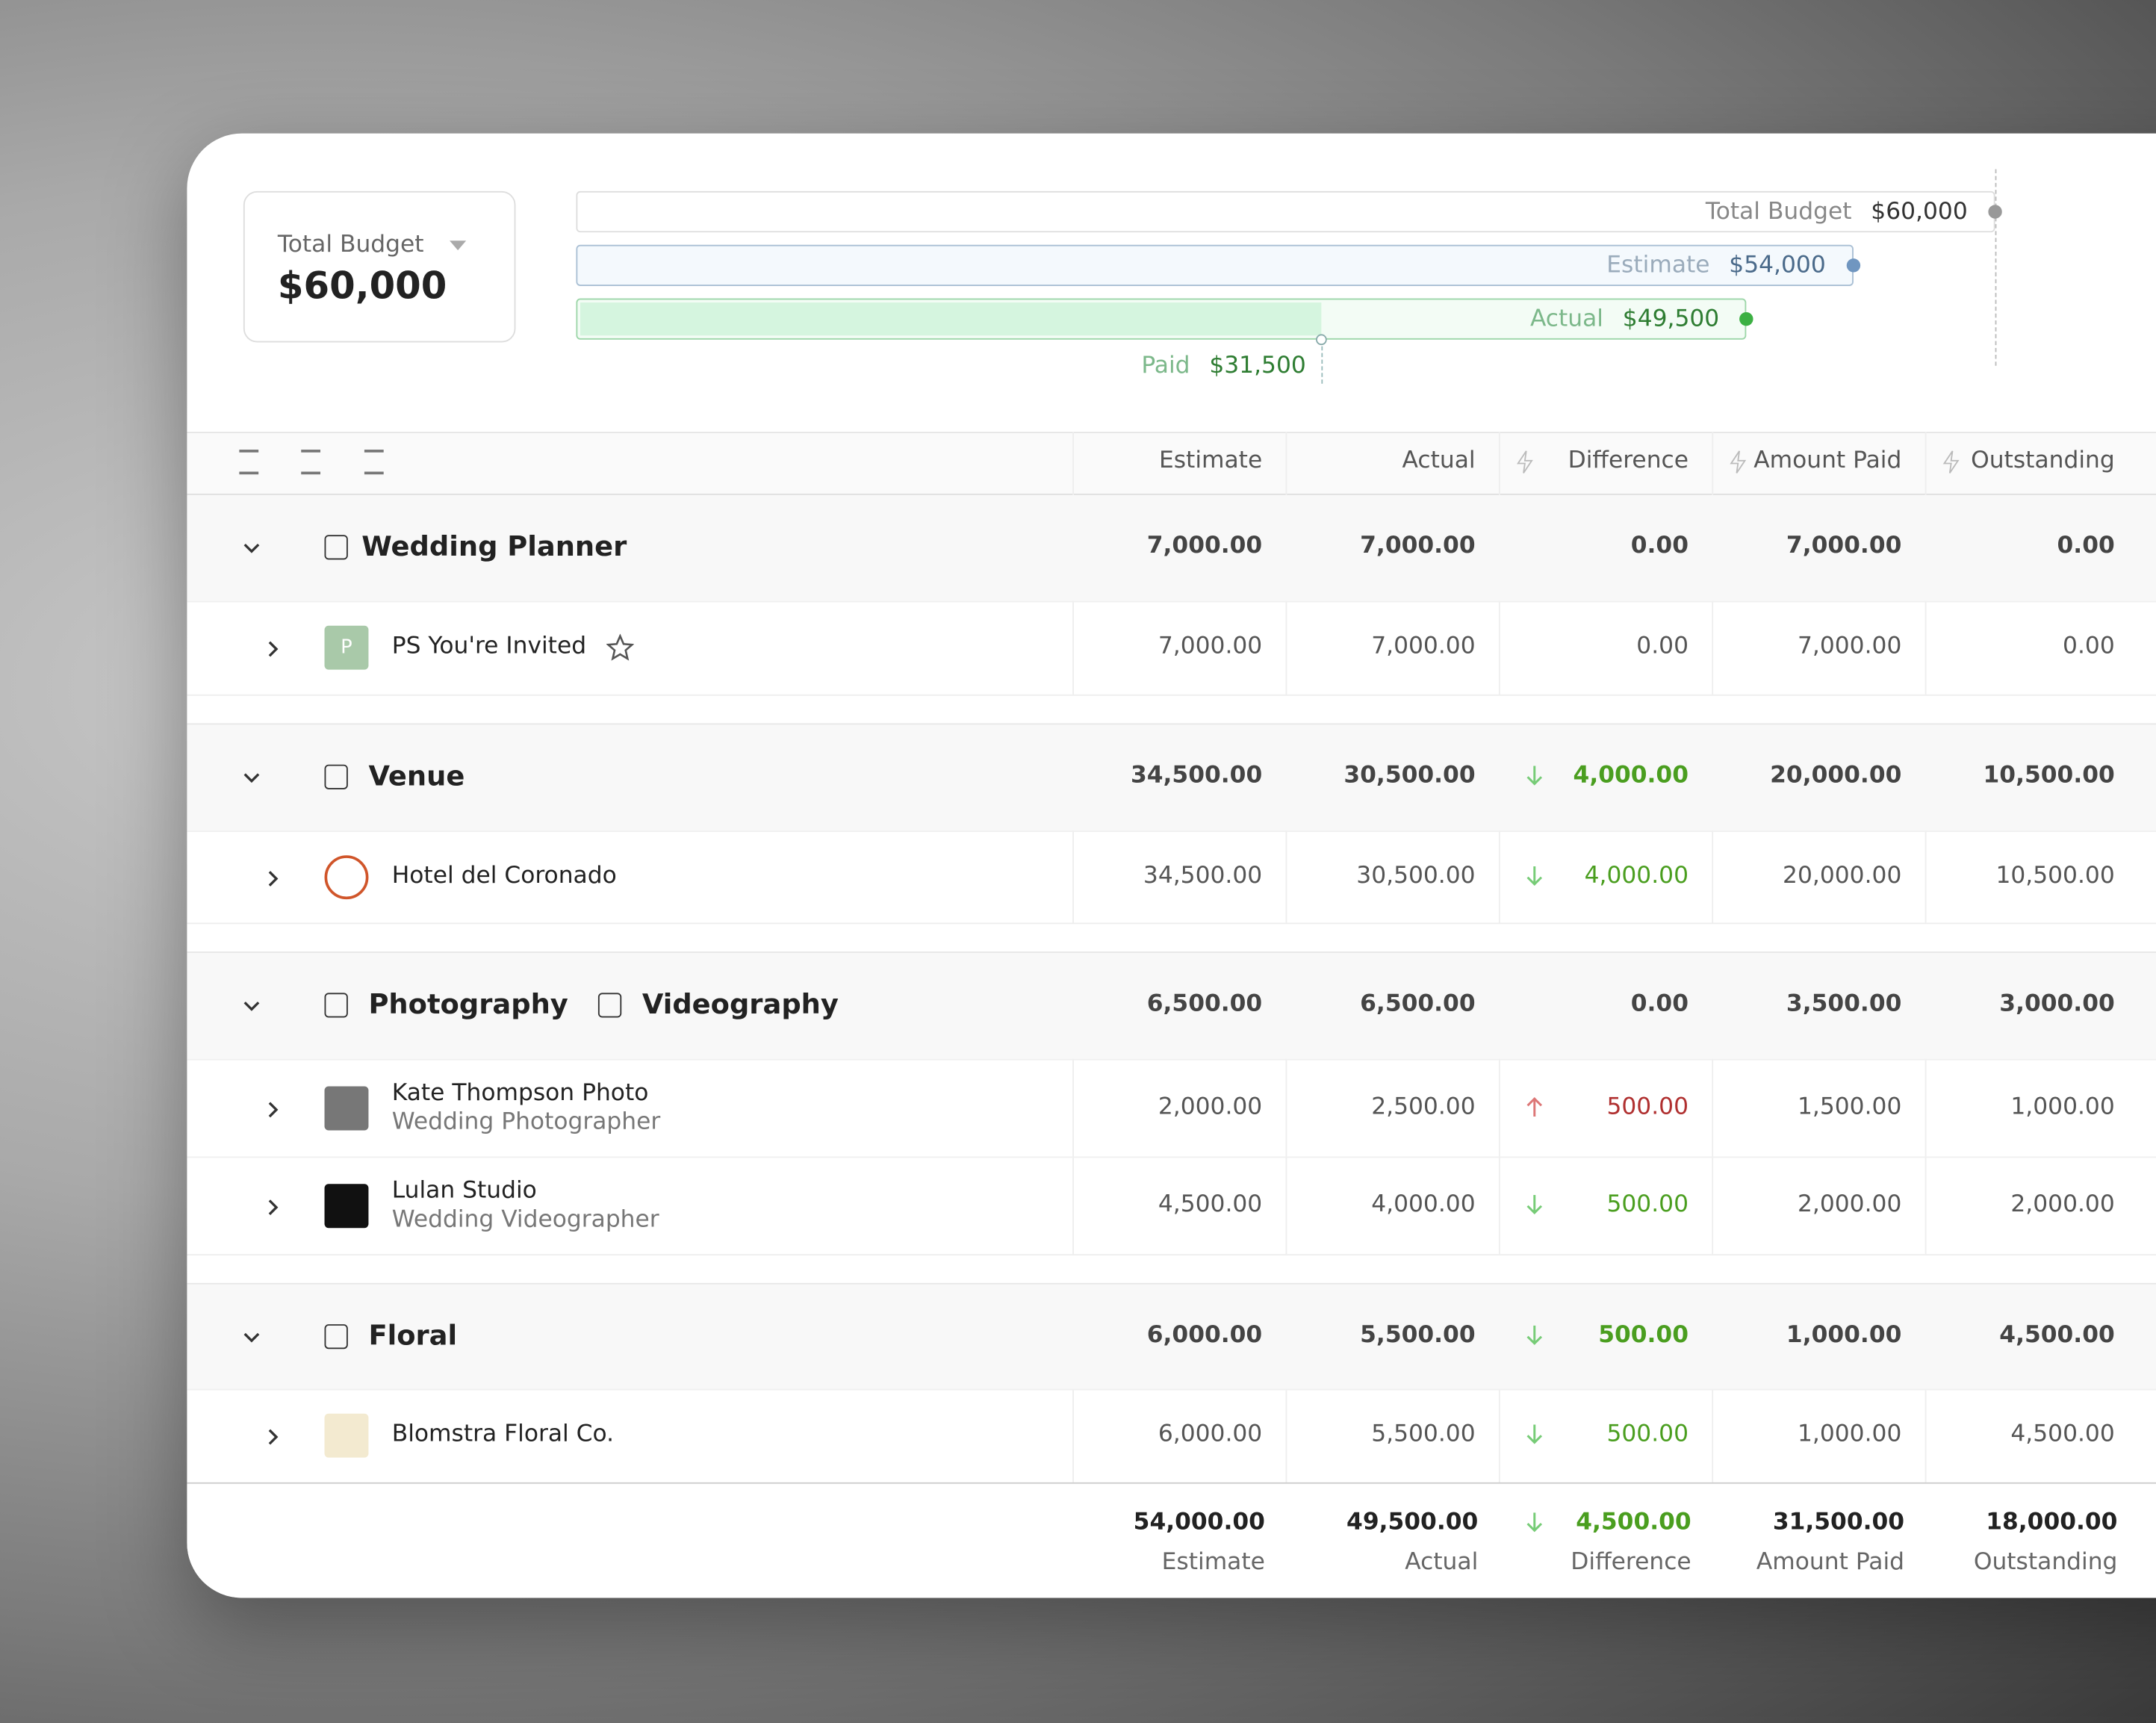 Image resolution: width=2156 pixels, height=1723 pixels. I want to click on item-name: Kate Thompson Photo, so click(520, 1092).